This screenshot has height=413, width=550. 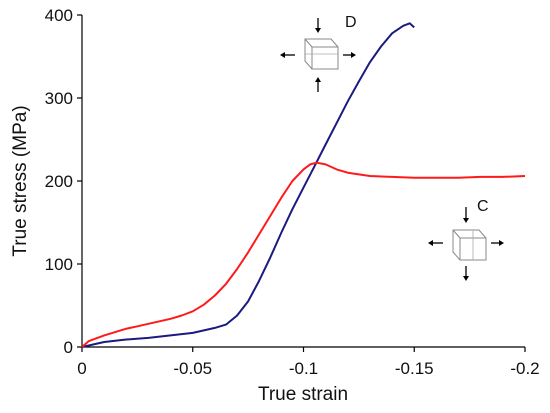 What do you see at coordinates (303, 368) in the screenshot?
I see `x-tick-label: -0.1` at bounding box center [303, 368].